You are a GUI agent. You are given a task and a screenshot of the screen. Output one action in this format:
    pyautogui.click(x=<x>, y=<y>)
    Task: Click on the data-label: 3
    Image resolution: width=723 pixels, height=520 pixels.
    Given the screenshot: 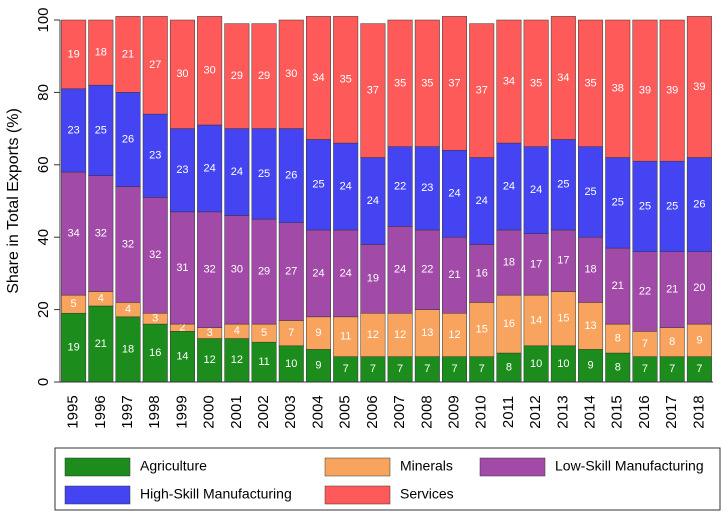 What is the action you would take?
    pyautogui.click(x=155, y=319)
    